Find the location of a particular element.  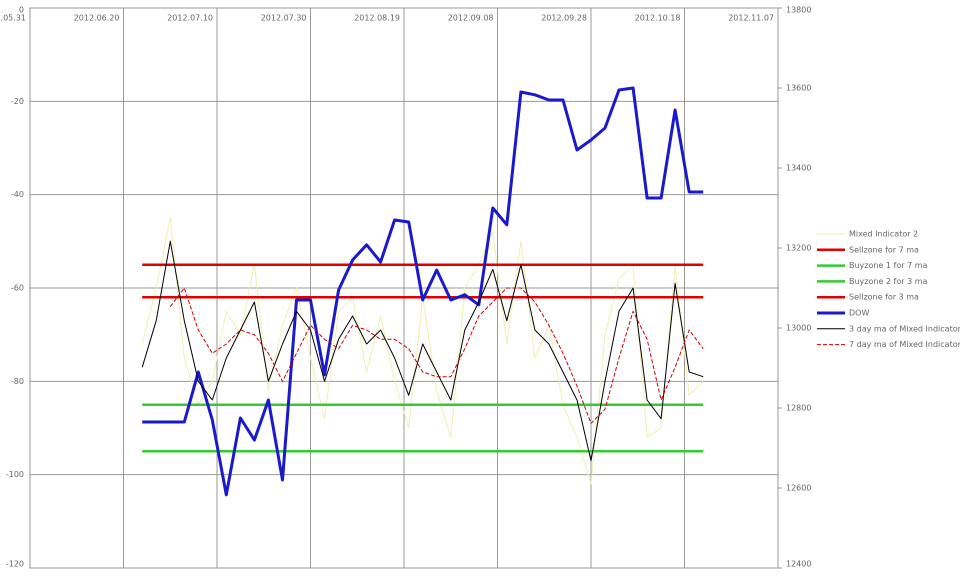

legend-label: Buyzone 2 for 3 ma is located at coordinates (888, 281).